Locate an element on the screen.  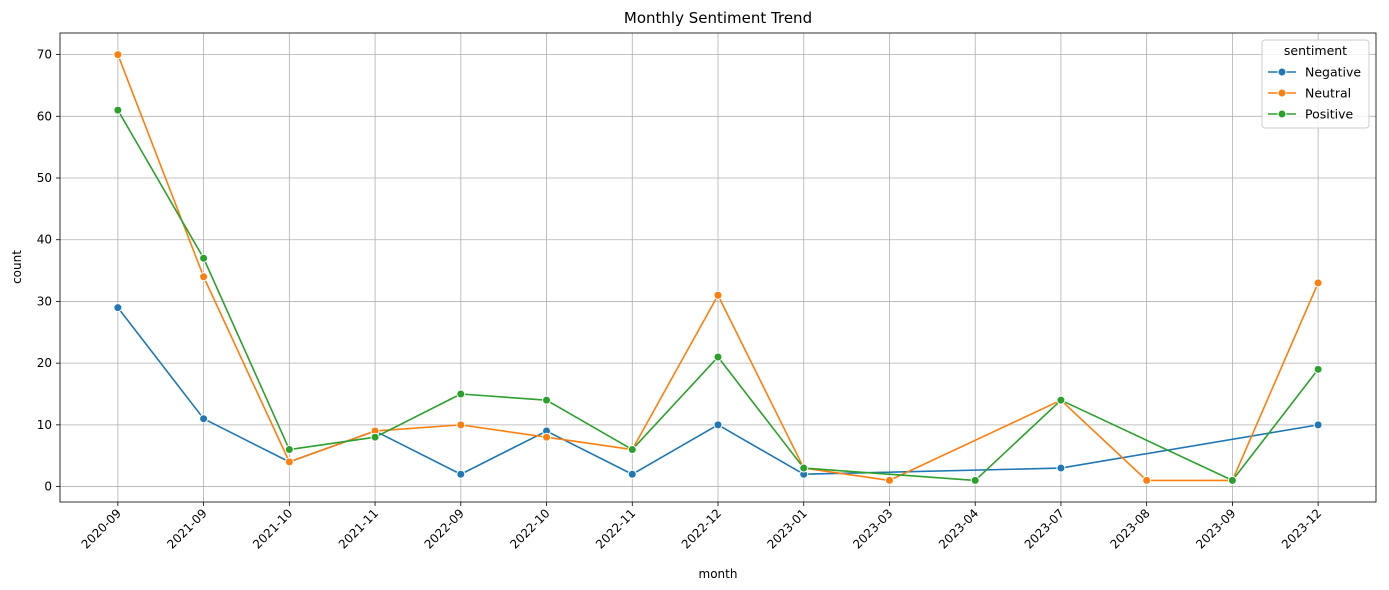
y-tick-label: 20 is located at coordinates (44, 363).